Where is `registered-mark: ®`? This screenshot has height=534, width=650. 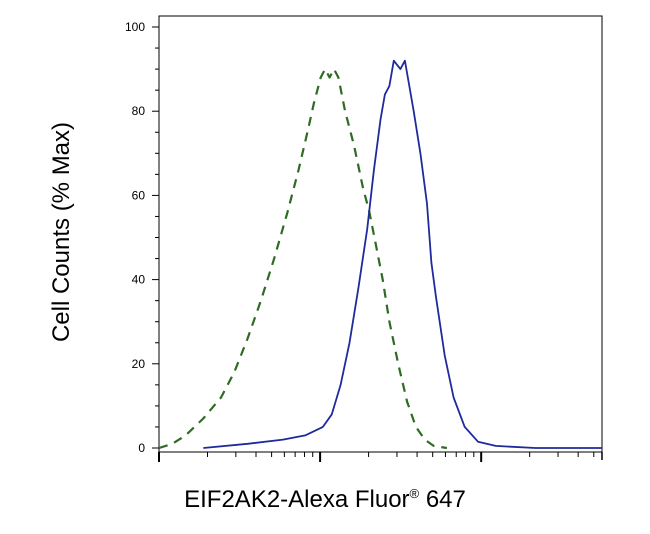 registered-mark: ® is located at coordinates (414, 493).